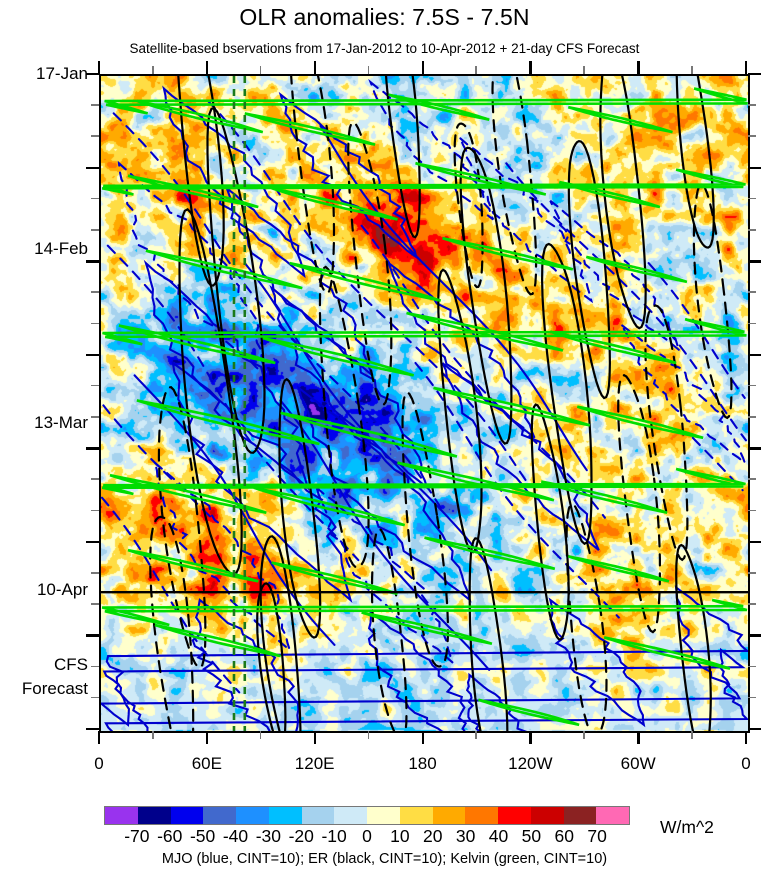 This screenshot has width=769, height=878. What do you see at coordinates (334, 836) in the screenshot?
I see `colorbar-tick-label: -10` at bounding box center [334, 836].